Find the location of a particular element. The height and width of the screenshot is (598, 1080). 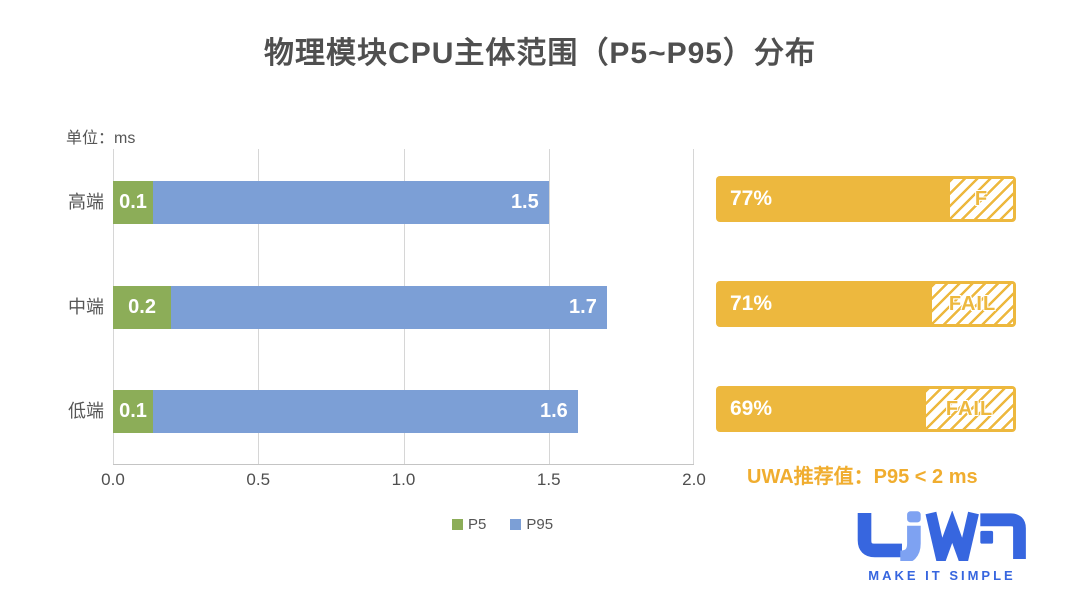

pass-rate-bar: 69% FAIL is located at coordinates (866, 409).